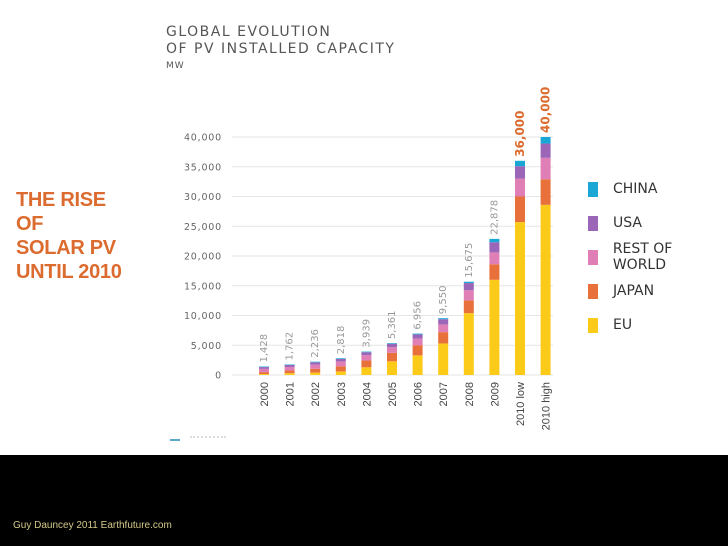 The image size is (728, 546). Describe the element at coordinates (92, 525) in the screenshot. I see `credit-text: Guy Dauncey 2011 Earthfuture.com` at that location.